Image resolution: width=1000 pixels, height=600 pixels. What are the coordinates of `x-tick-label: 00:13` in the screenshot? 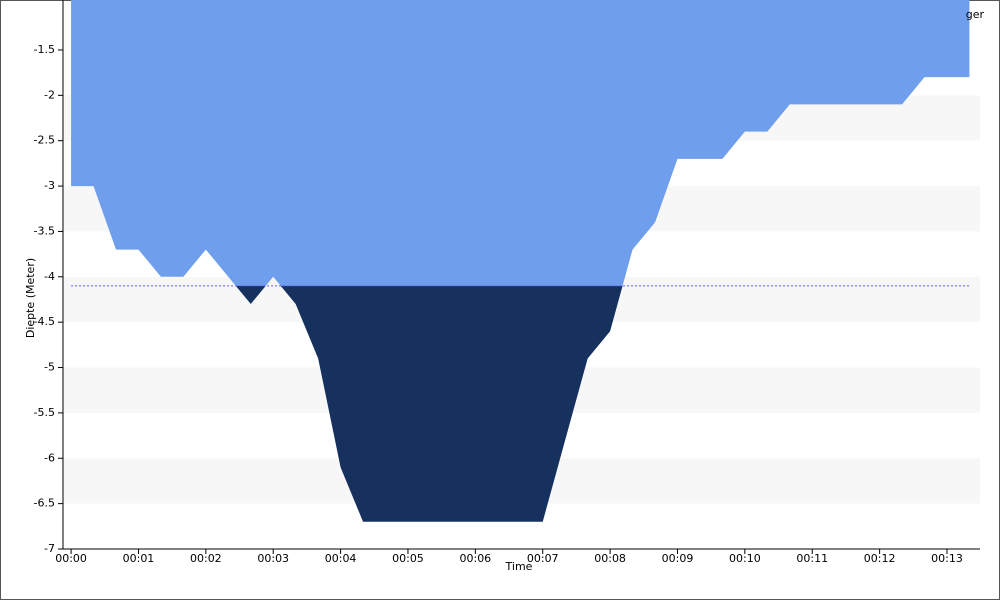 It's located at (947, 558).